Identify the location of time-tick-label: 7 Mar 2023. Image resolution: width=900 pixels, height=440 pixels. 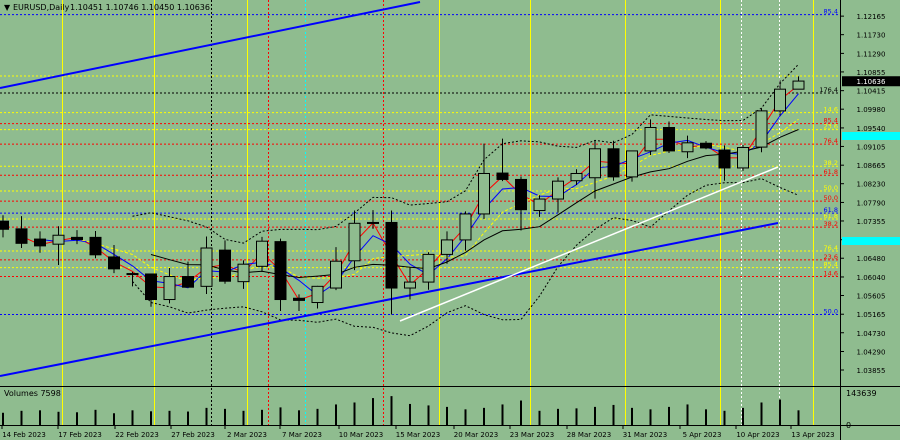
(302, 435).